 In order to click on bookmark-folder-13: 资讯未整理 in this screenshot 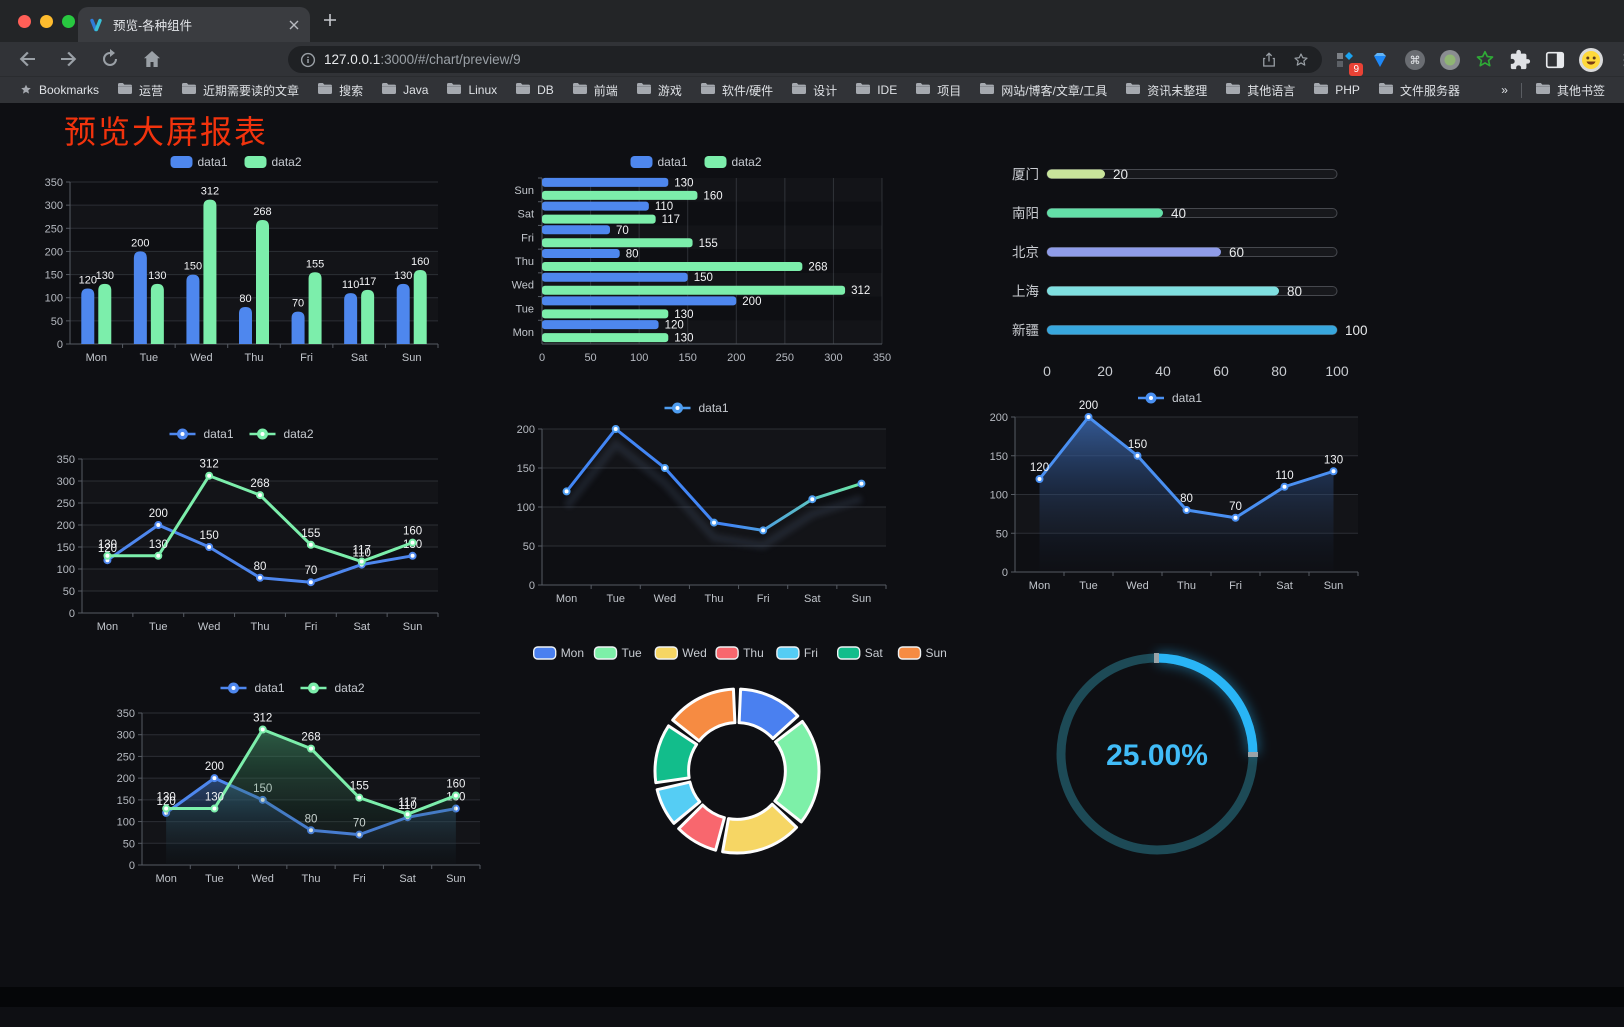, I will do `click(1166, 90)`.